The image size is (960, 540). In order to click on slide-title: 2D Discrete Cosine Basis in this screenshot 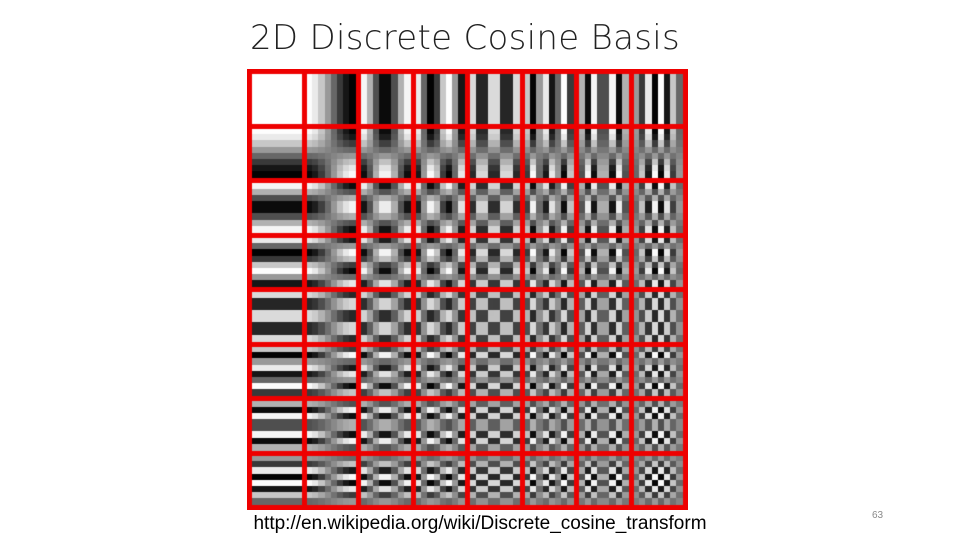, I will do `click(464, 38)`.